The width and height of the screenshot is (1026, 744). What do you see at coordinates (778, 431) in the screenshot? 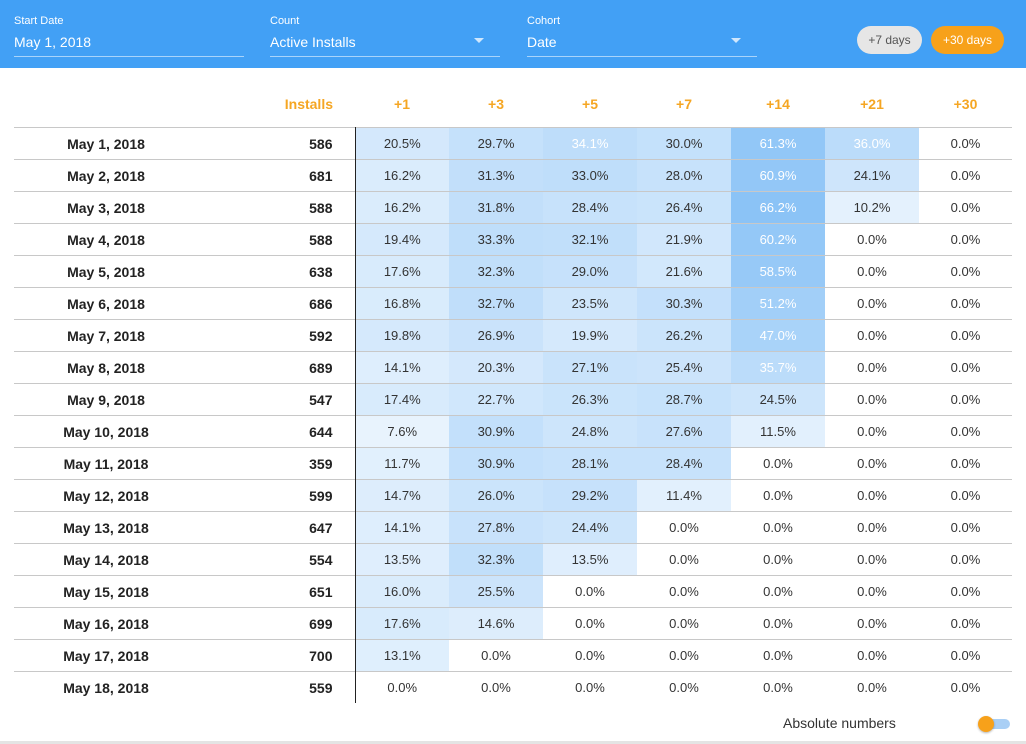
I see `retention-cell: 11.5%` at bounding box center [778, 431].